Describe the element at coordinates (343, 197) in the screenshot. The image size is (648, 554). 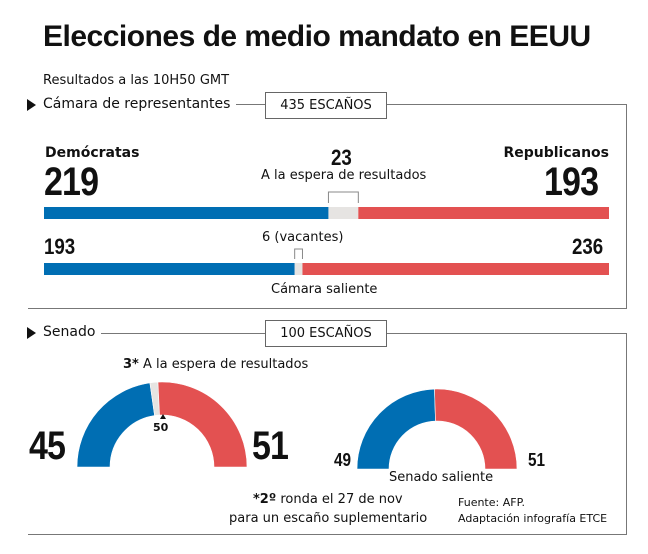
I see `pending-bracket` at that location.